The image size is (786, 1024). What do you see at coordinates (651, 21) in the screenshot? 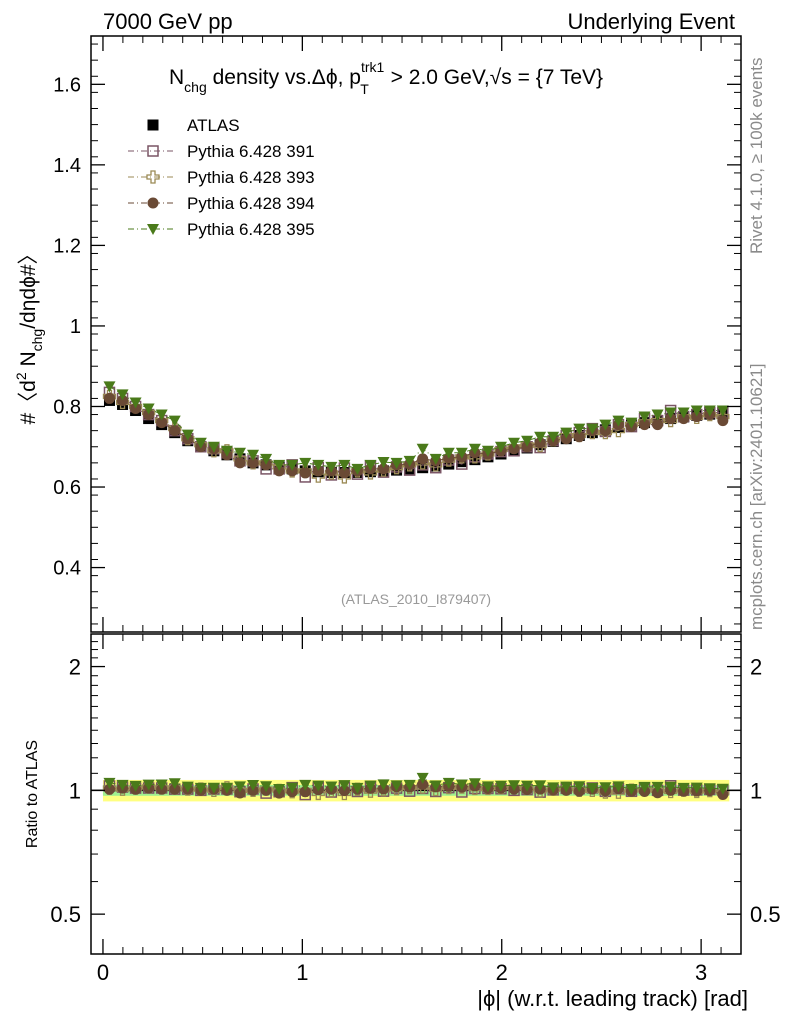
I see `header-right: Underlying Event` at bounding box center [651, 21].